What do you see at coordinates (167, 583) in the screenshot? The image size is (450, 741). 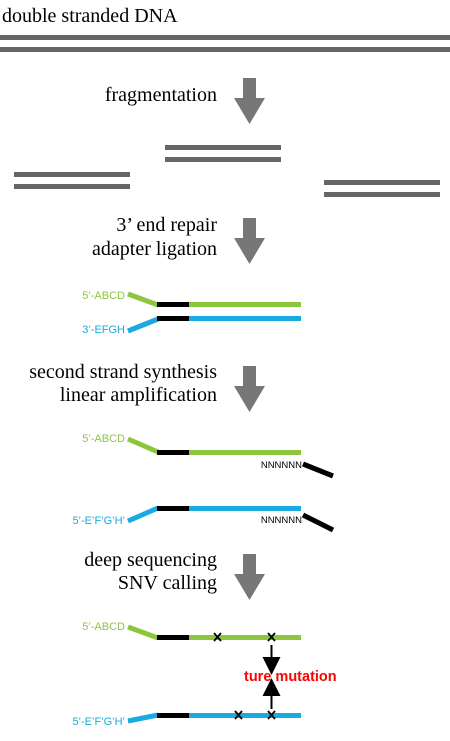 I see `step4-label-line2: SNV calling` at bounding box center [167, 583].